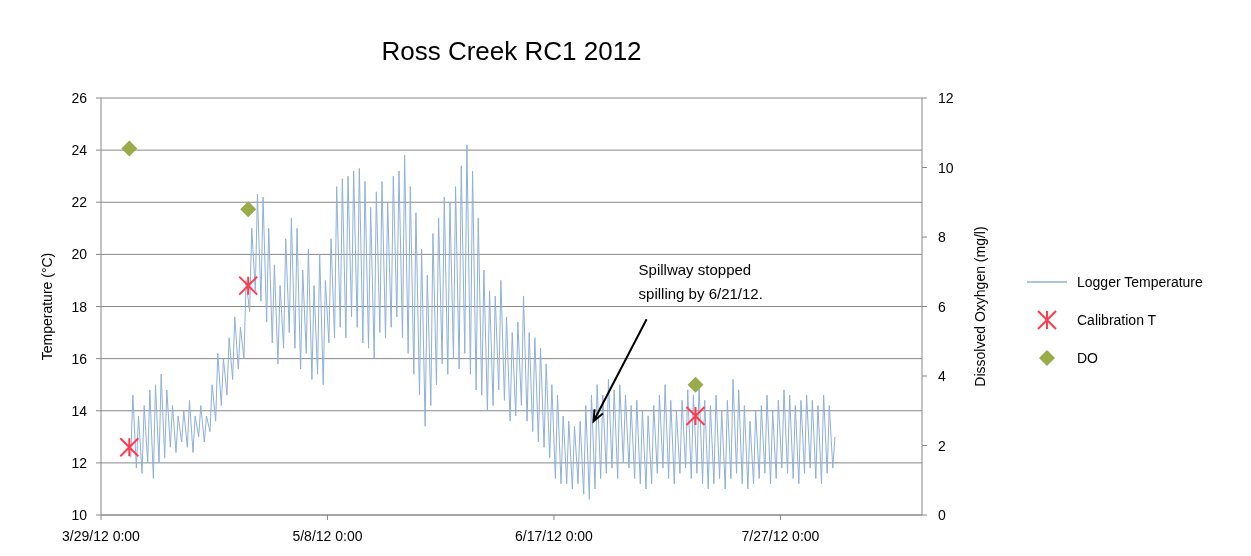  I want to click on x-tick-label: 7/27/12 0:00, so click(780, 536).